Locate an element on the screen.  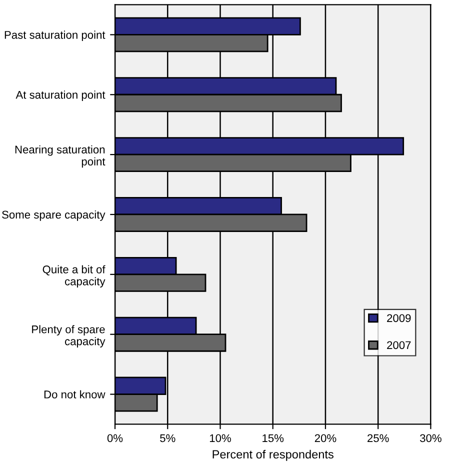
x-axis-title: Percent of respondents is located at coordinates (273, 455).